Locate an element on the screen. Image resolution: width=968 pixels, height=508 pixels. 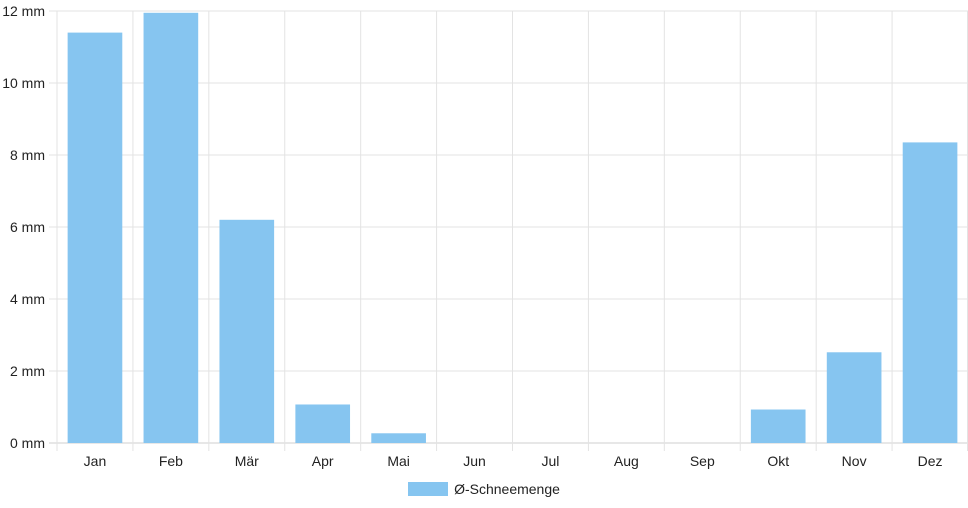
y-axis: 0 mm 2 mm 4 mm 6 mm 8 mm 10 mm 12 mm is located at coordinates (23, 227).